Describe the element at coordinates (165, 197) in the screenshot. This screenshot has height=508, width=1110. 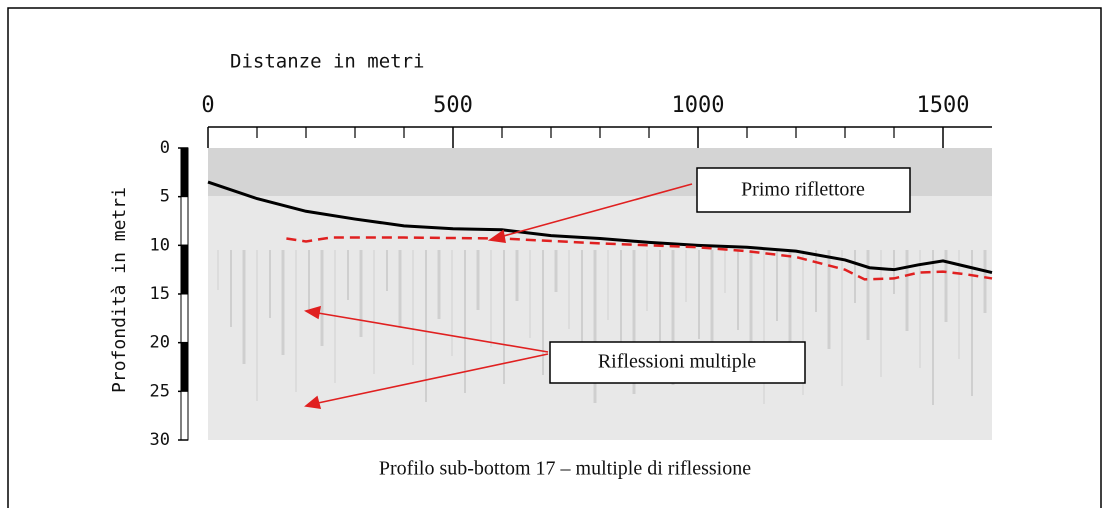
I see `y-tick-label: 5` at that location.